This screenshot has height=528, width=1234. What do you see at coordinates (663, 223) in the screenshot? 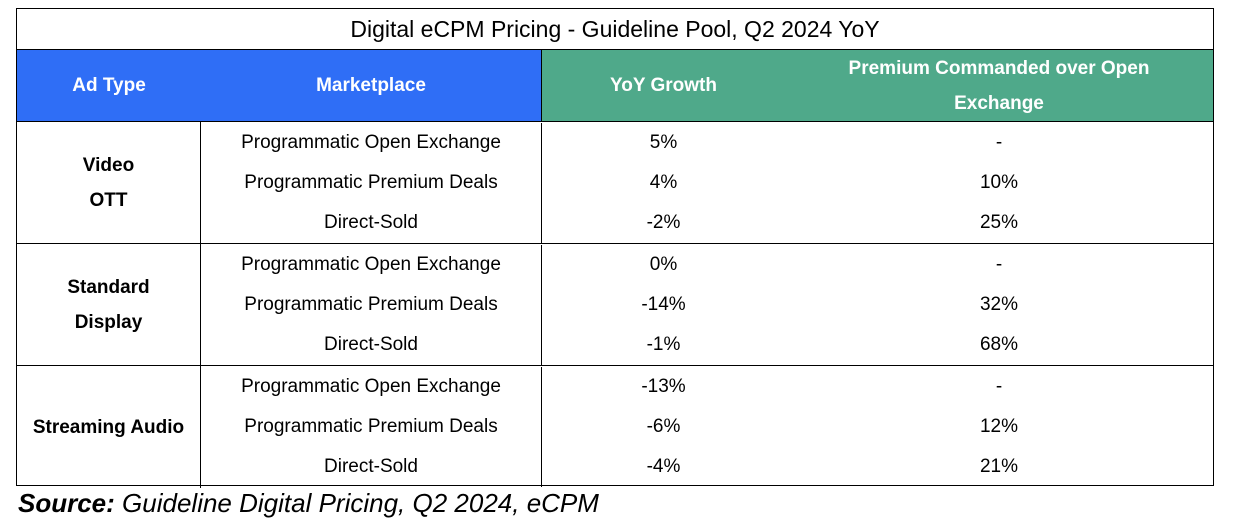
I see `yoy-growth-cell: -2%` at bounding box center [663, 223].